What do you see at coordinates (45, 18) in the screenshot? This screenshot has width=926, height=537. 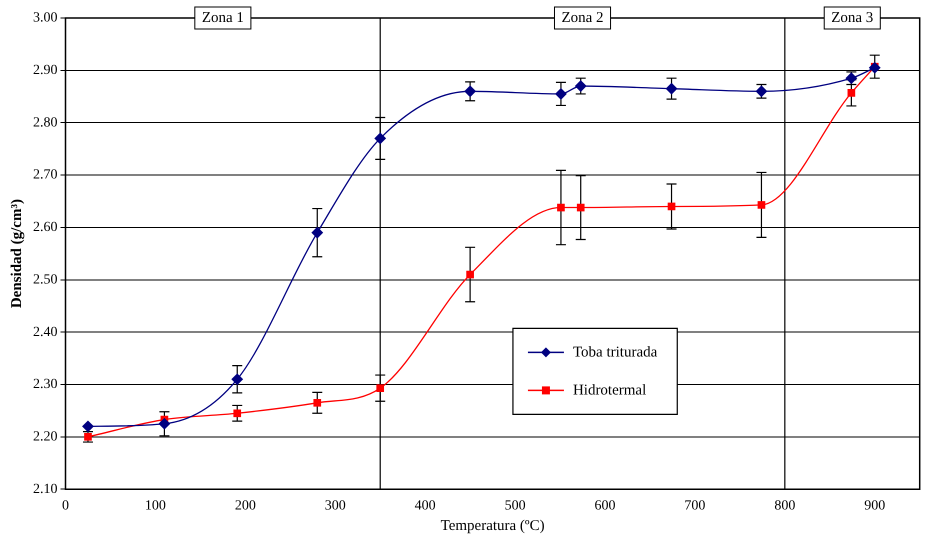 I see `y-tick-label: 3.00` at bounding box center [45, 18].